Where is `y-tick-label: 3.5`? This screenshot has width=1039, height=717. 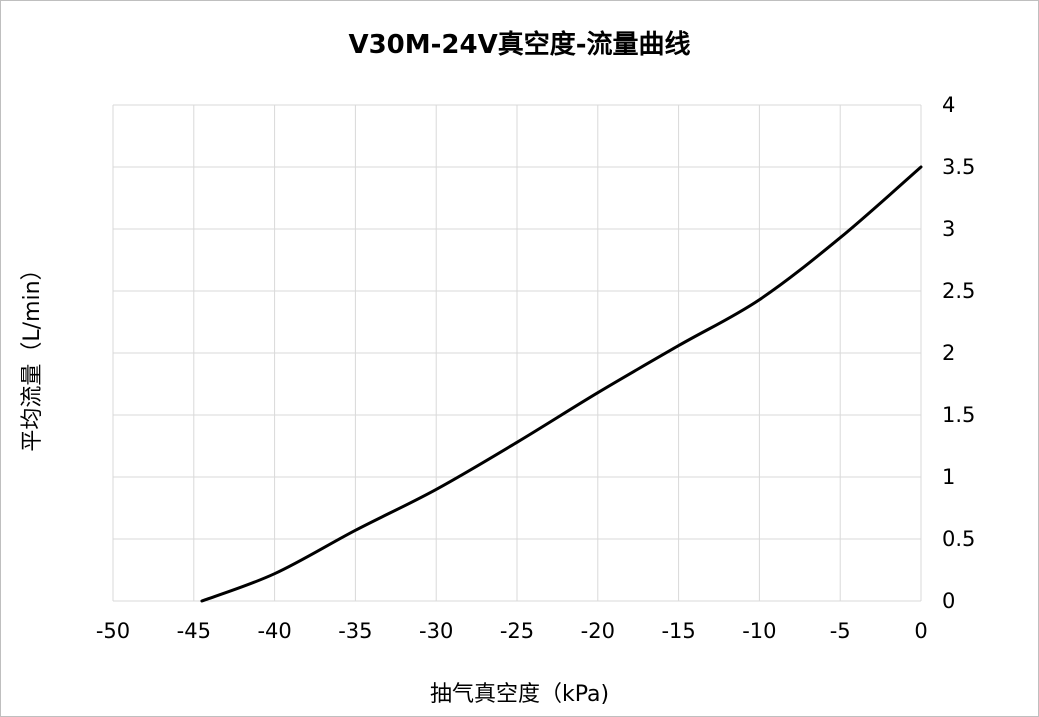 y-tick-label: 3.5 is located at coordinates (958, 167).